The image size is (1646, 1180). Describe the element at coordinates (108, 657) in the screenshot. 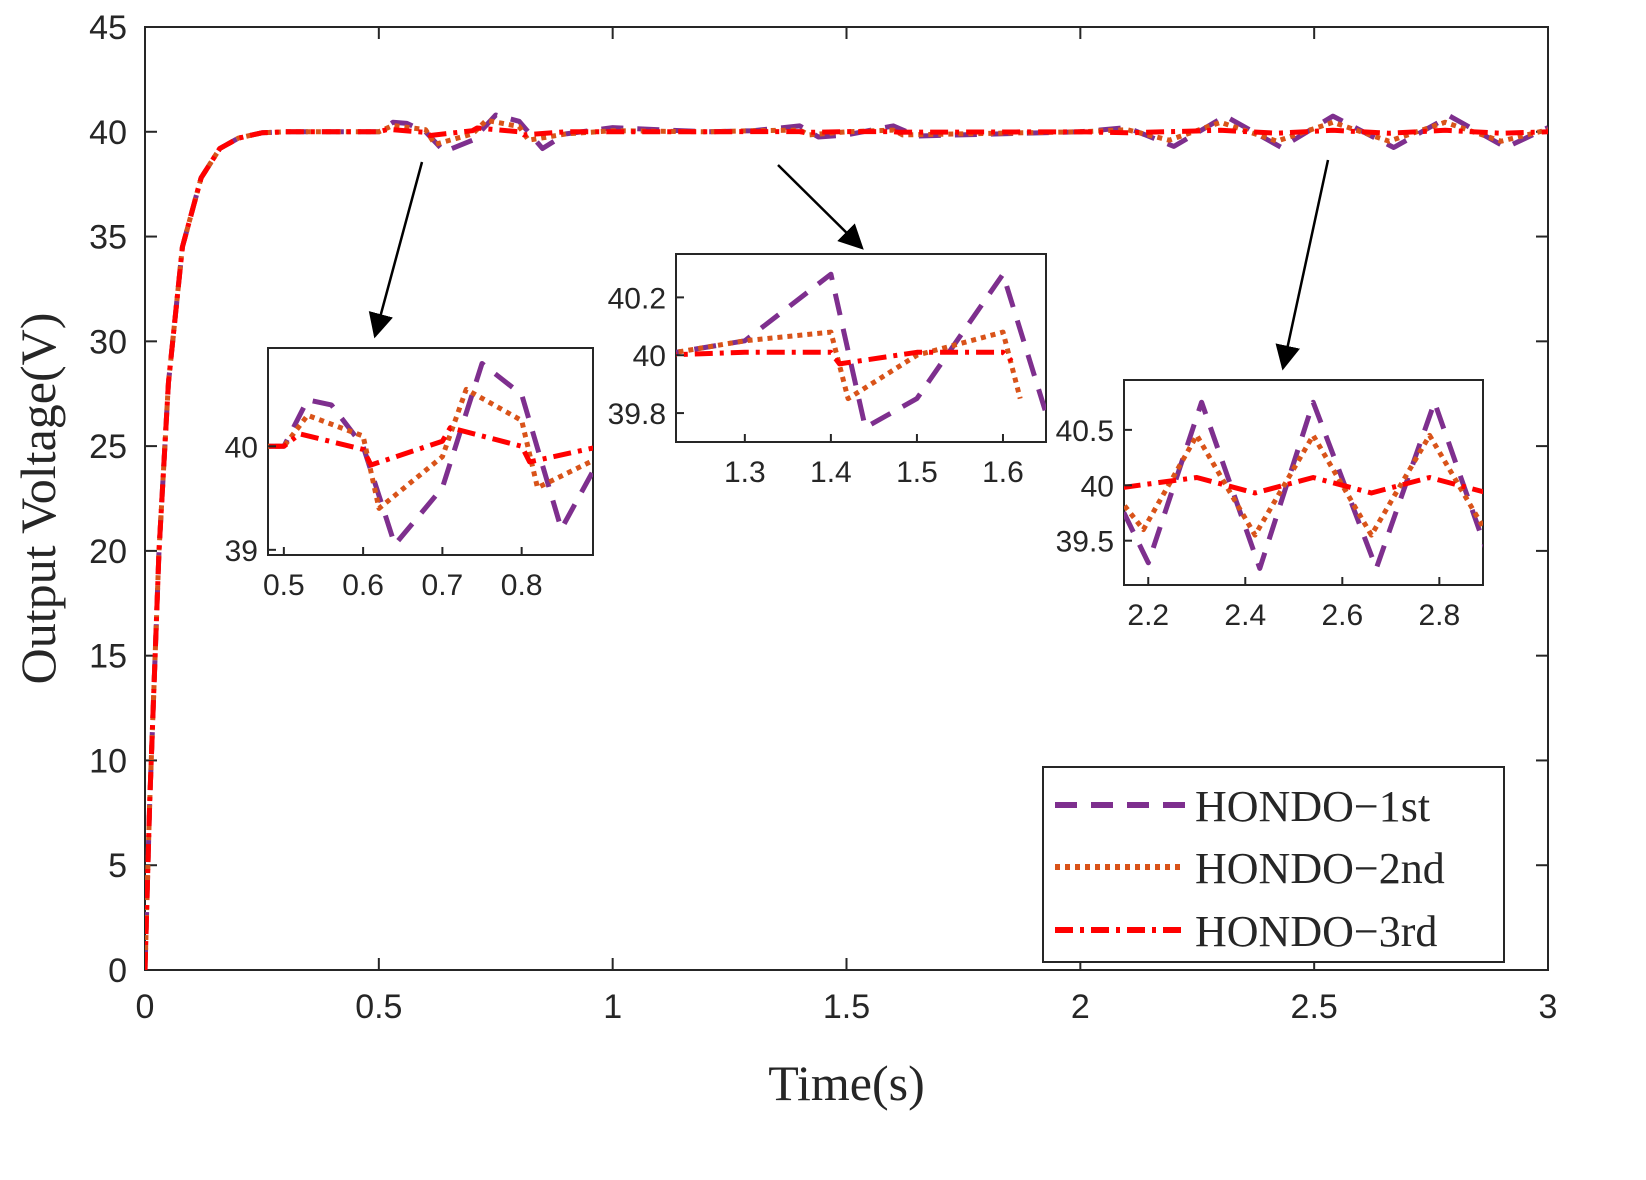

I see `y-tick-label: 15` at that location.